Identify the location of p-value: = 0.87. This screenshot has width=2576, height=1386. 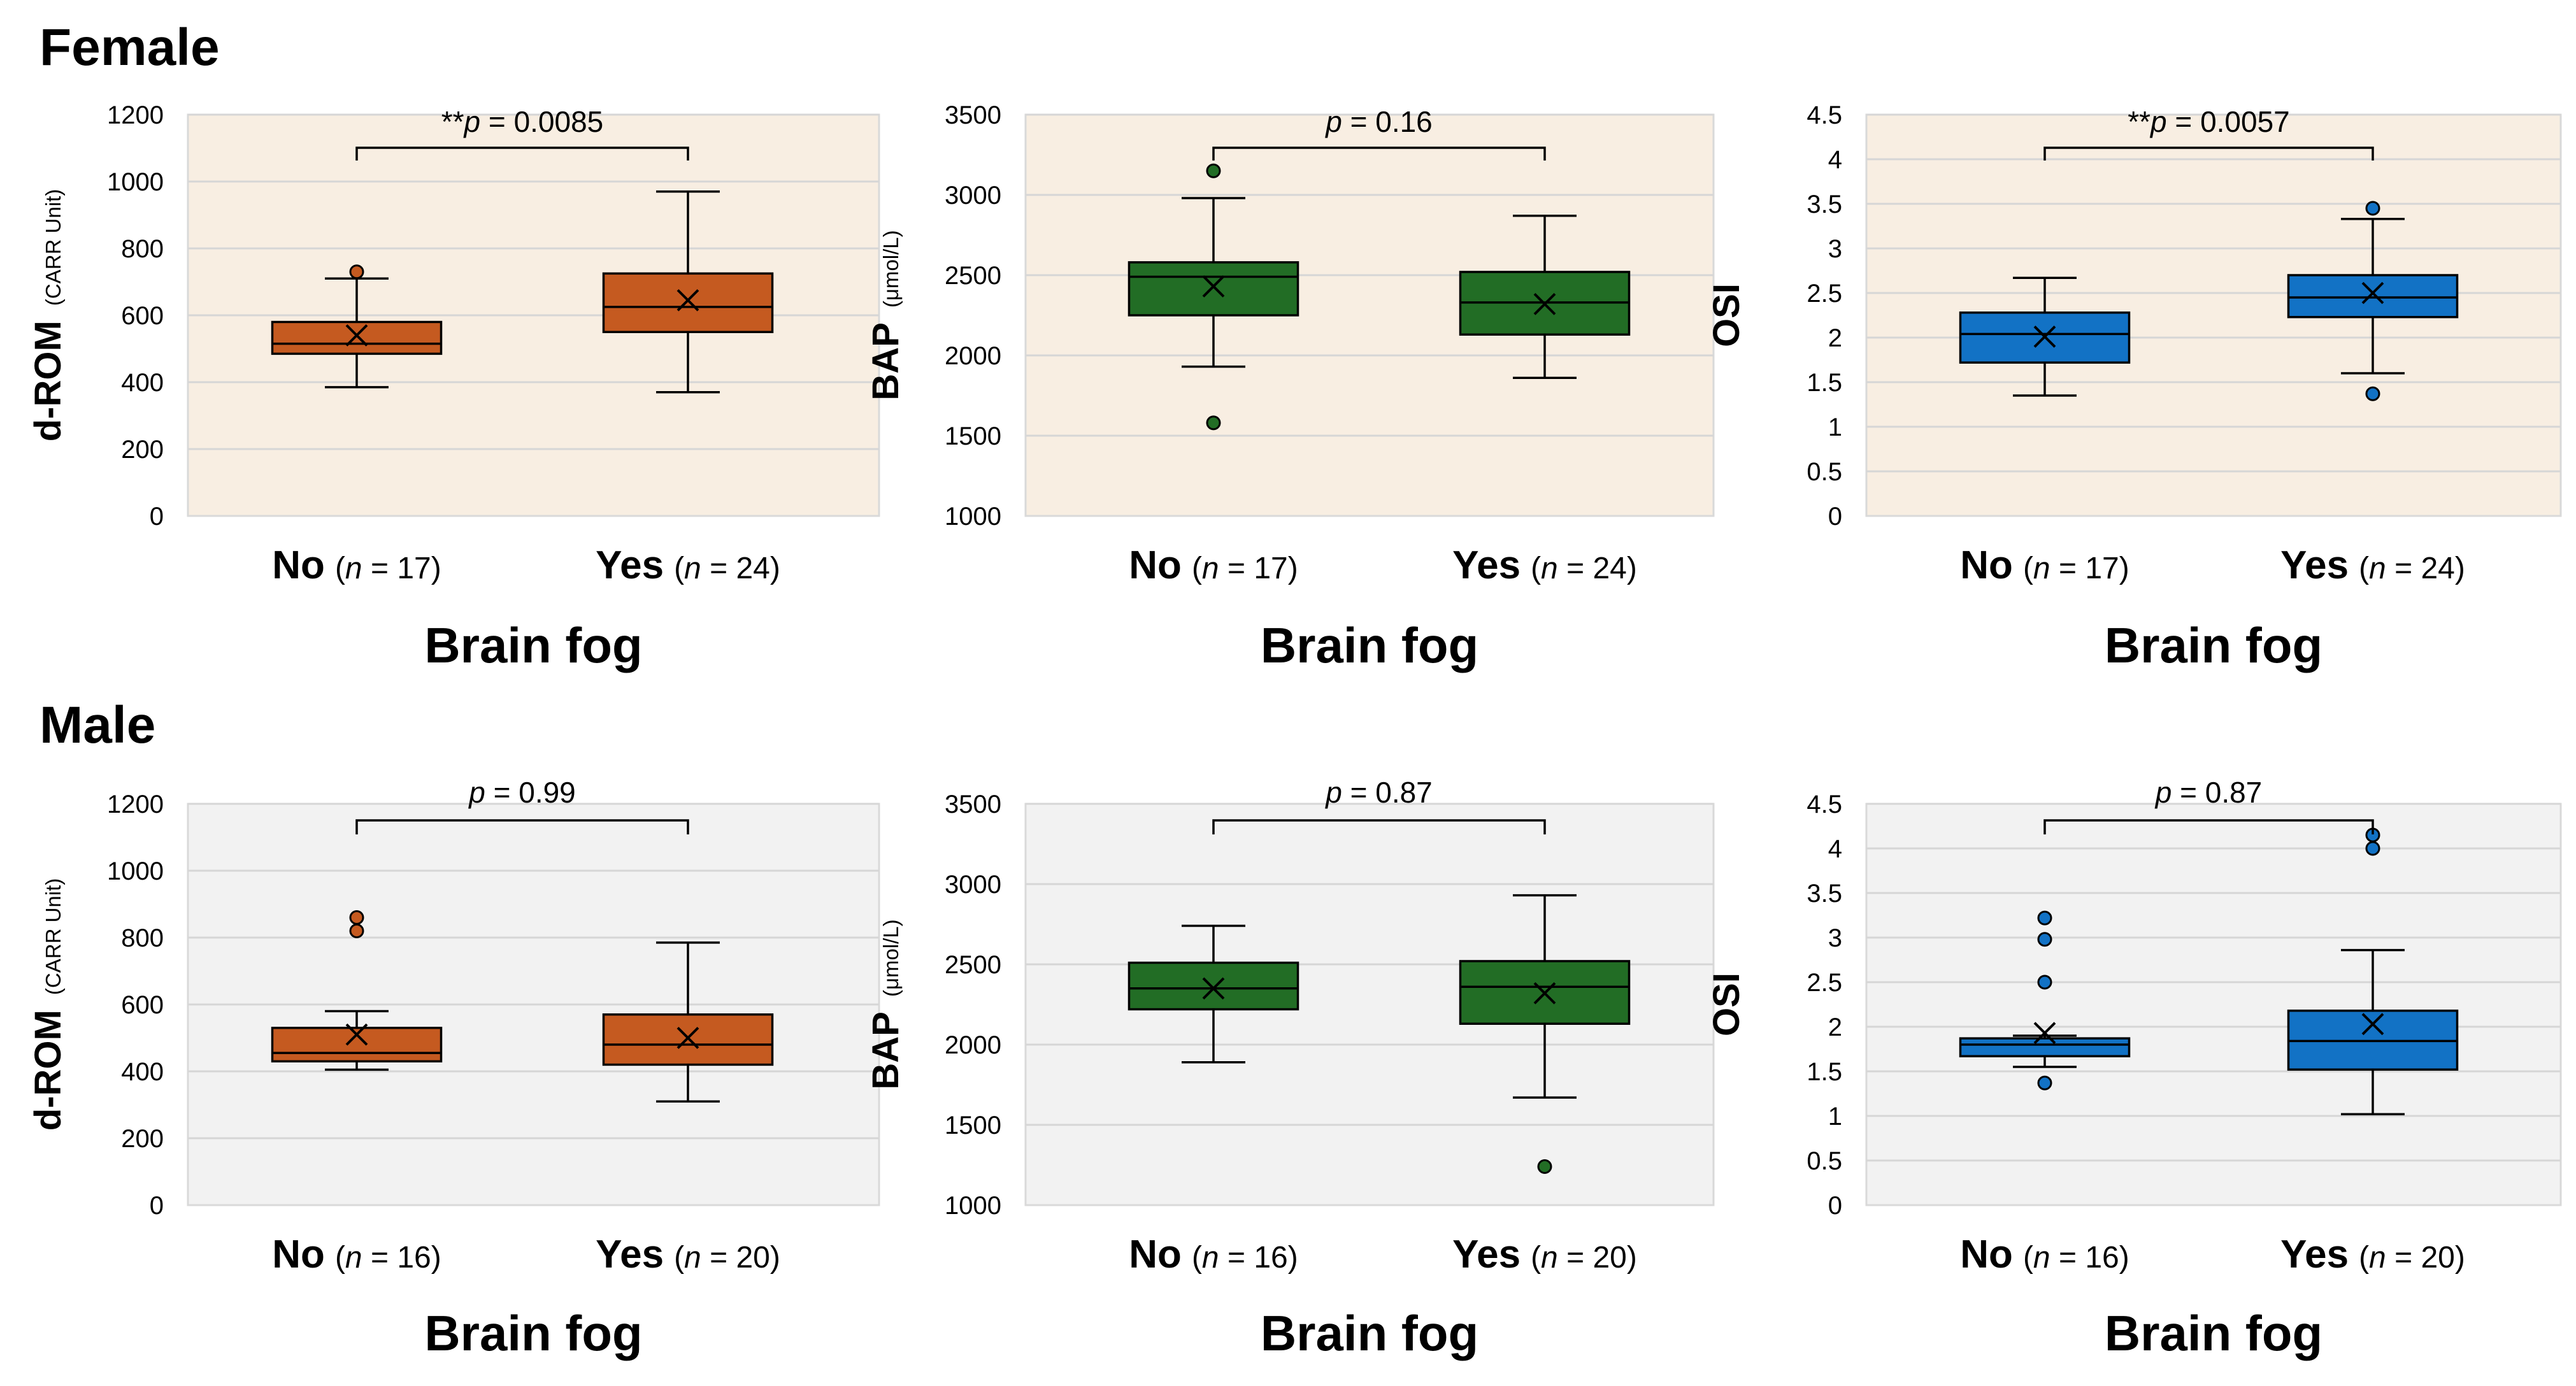
(1388, 792).